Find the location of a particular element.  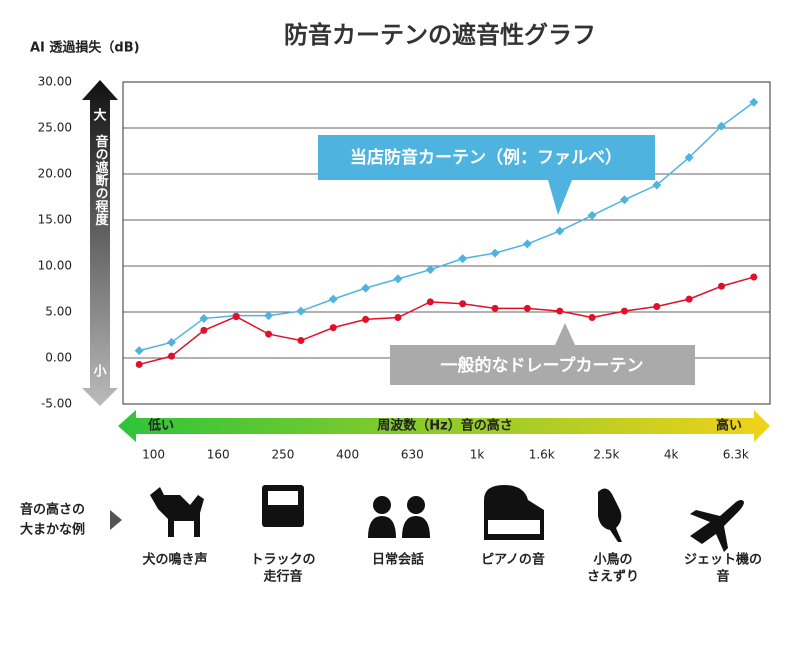

example-label: 小鳥の is located at coordinates (612, 560).